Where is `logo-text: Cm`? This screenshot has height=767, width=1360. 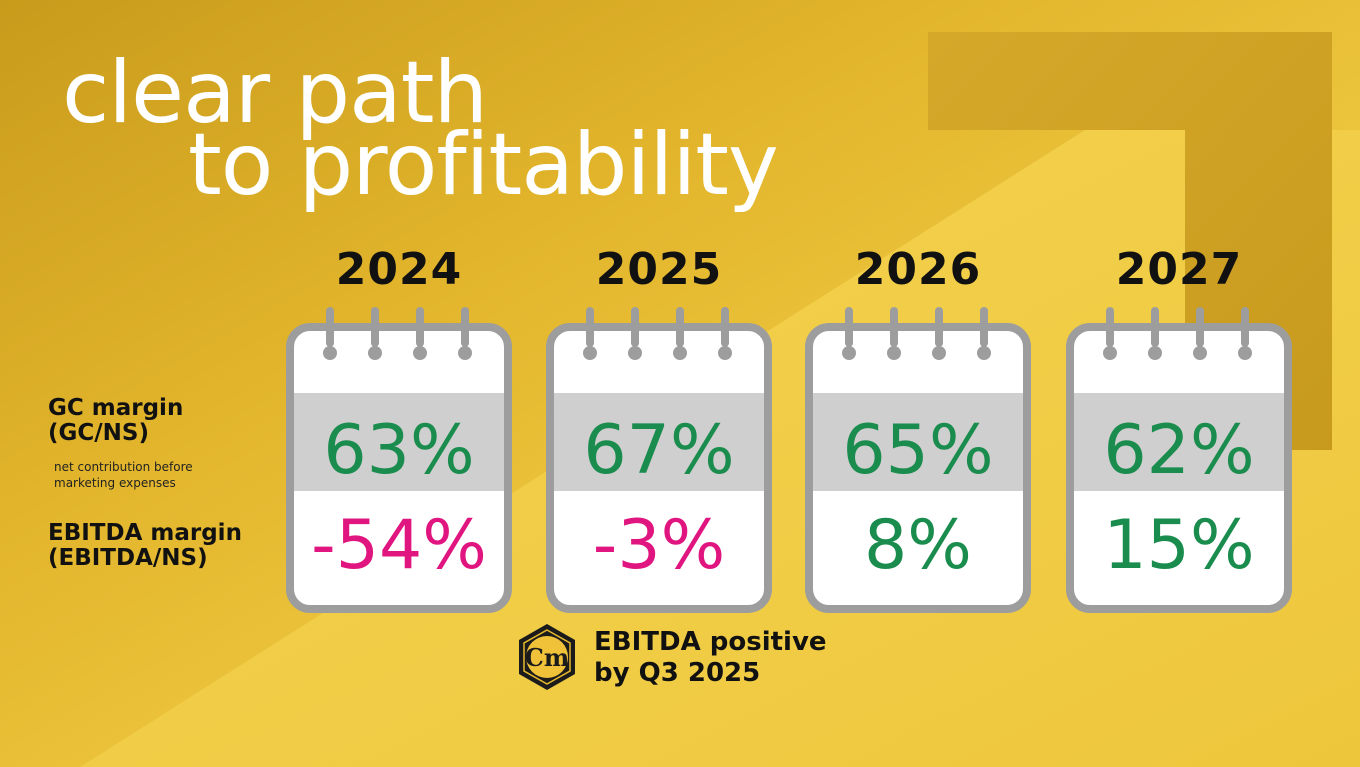
logo-text: Cm is located at coordinates (547, 657).